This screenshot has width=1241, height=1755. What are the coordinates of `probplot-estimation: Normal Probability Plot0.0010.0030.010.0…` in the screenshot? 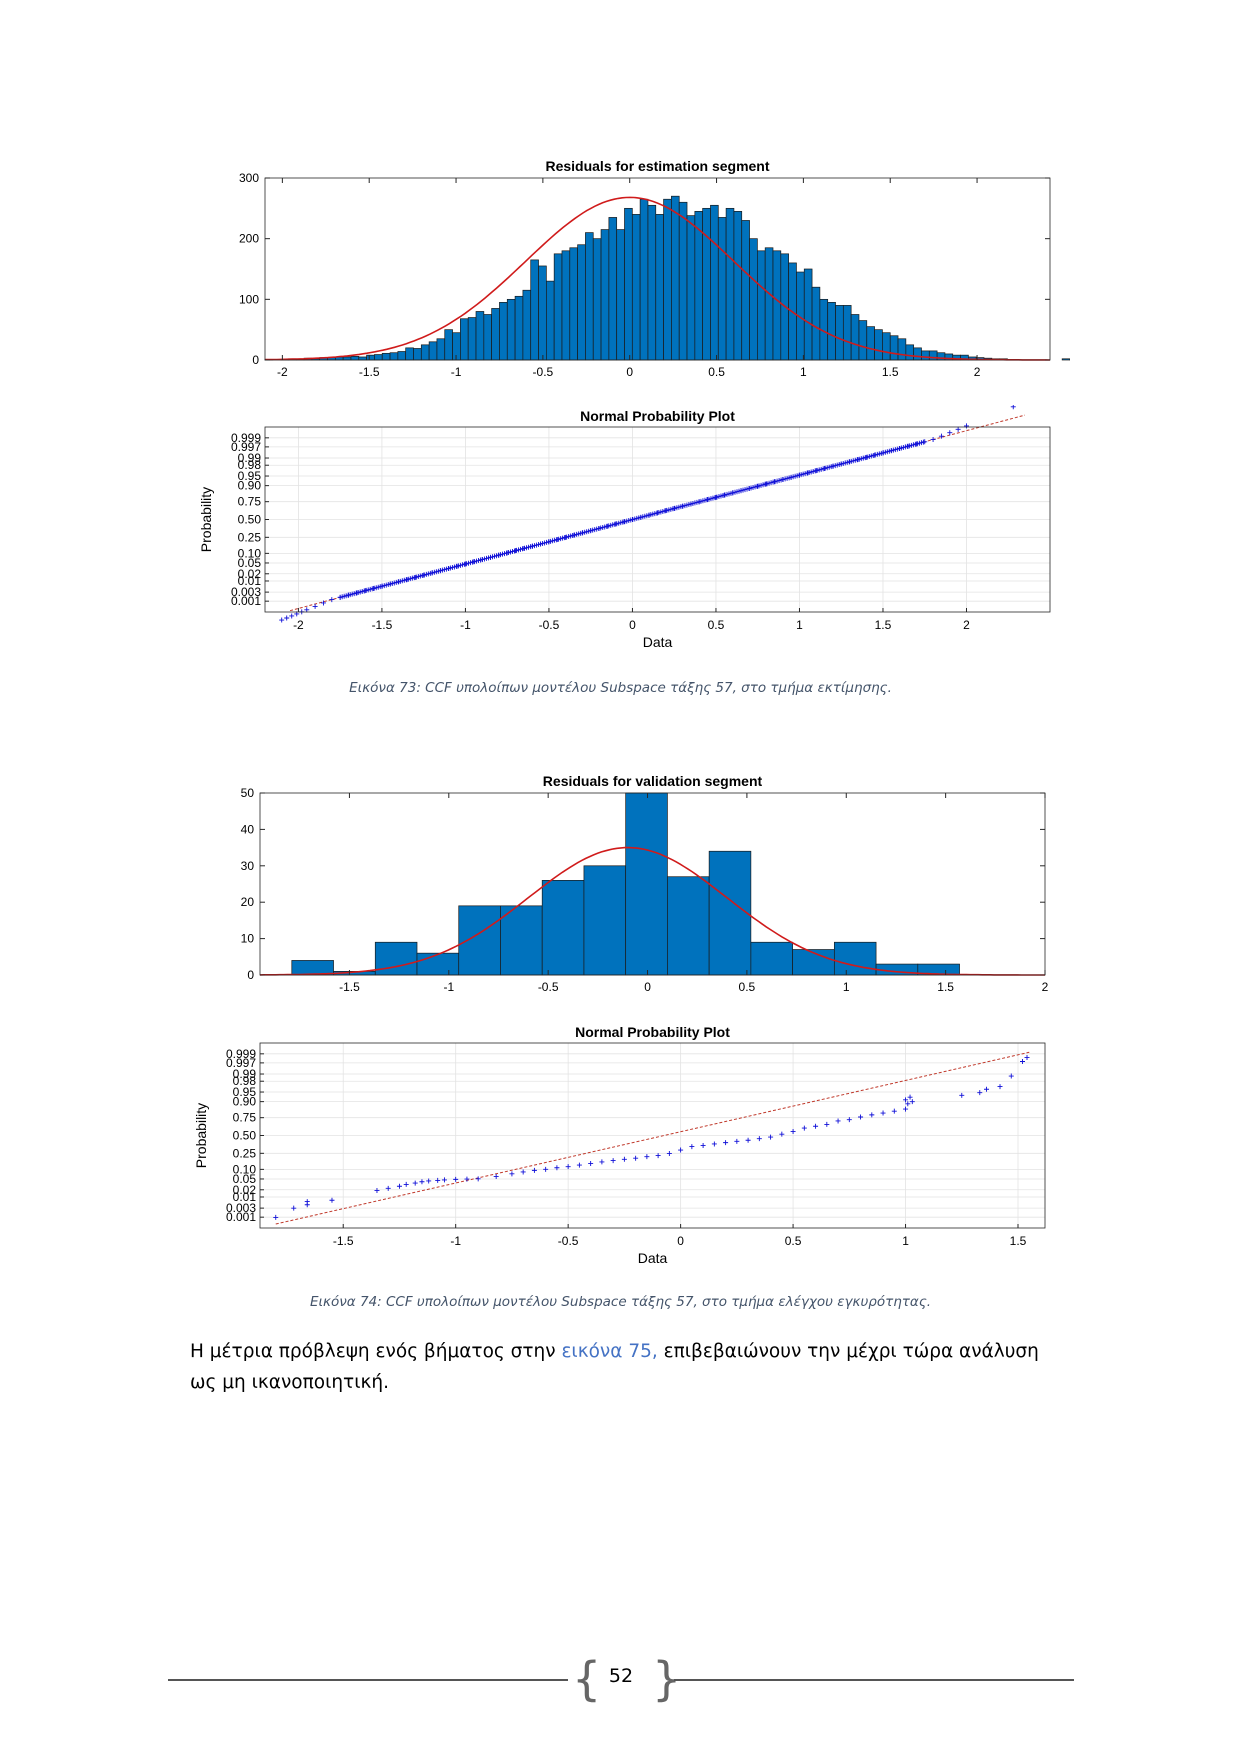 It's located at (624, 527).